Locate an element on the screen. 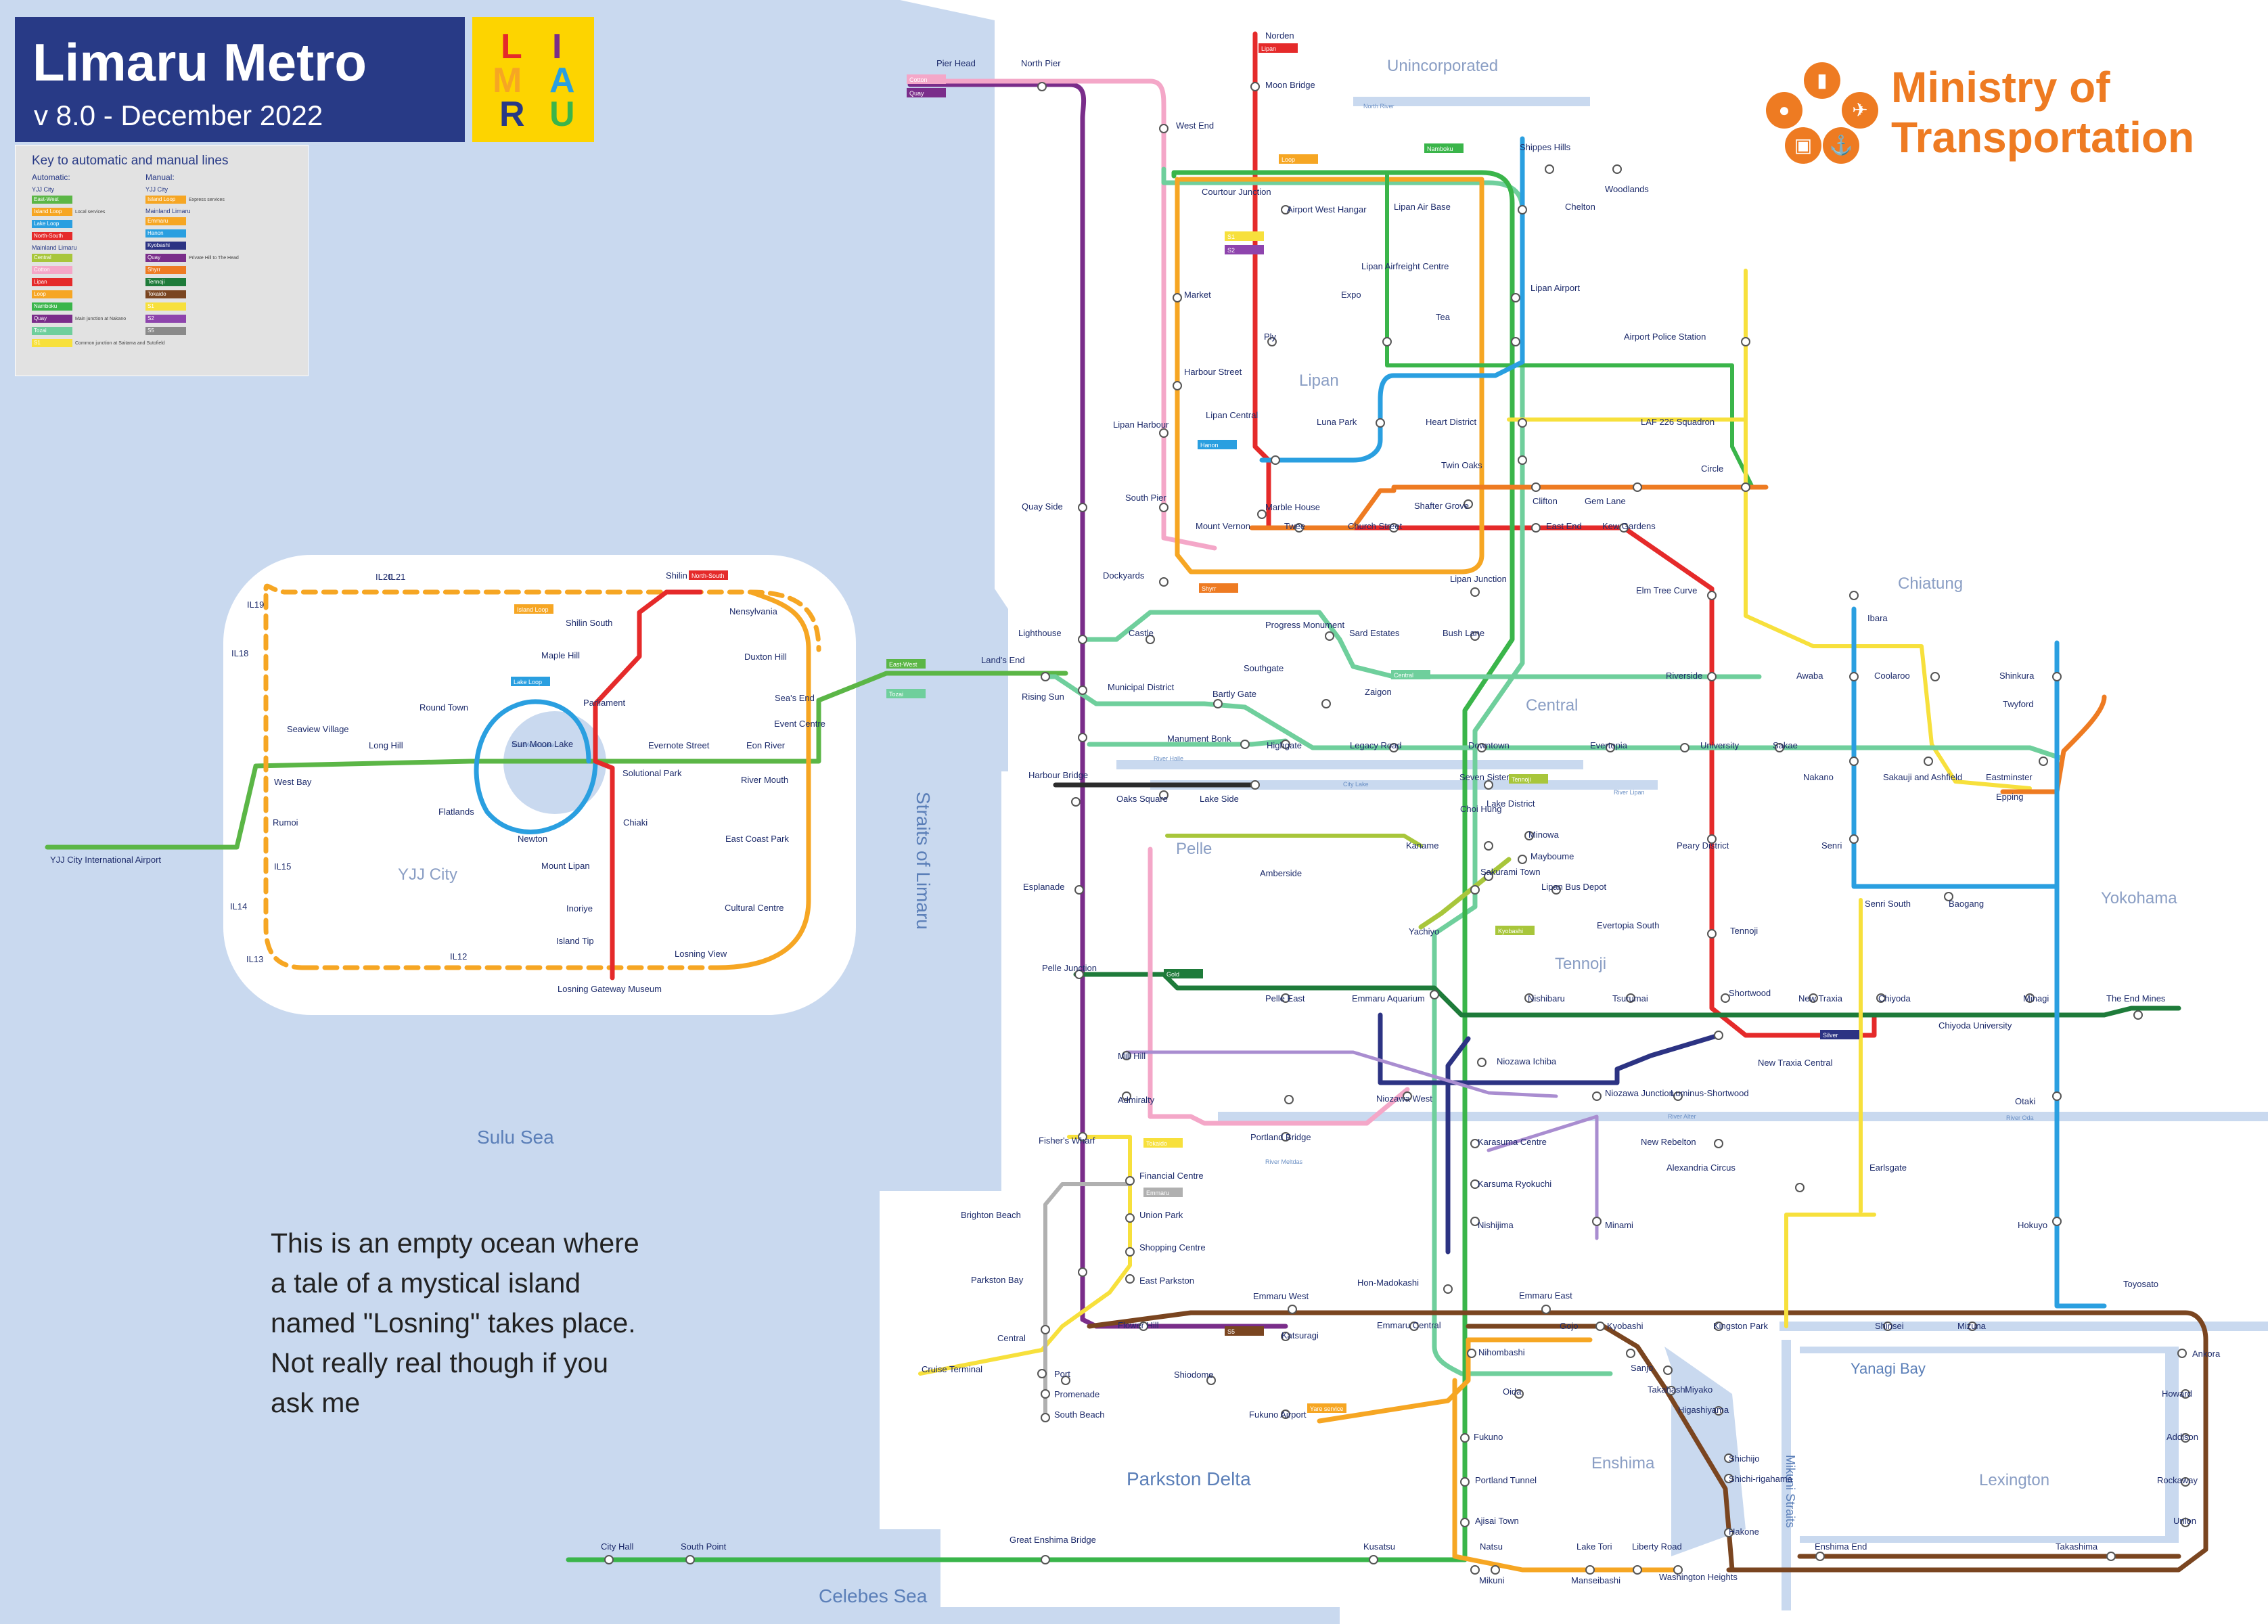 This screenshot has height=1624, width=2268. plane-icon: ✈ is located at coordinates (1860, 110).